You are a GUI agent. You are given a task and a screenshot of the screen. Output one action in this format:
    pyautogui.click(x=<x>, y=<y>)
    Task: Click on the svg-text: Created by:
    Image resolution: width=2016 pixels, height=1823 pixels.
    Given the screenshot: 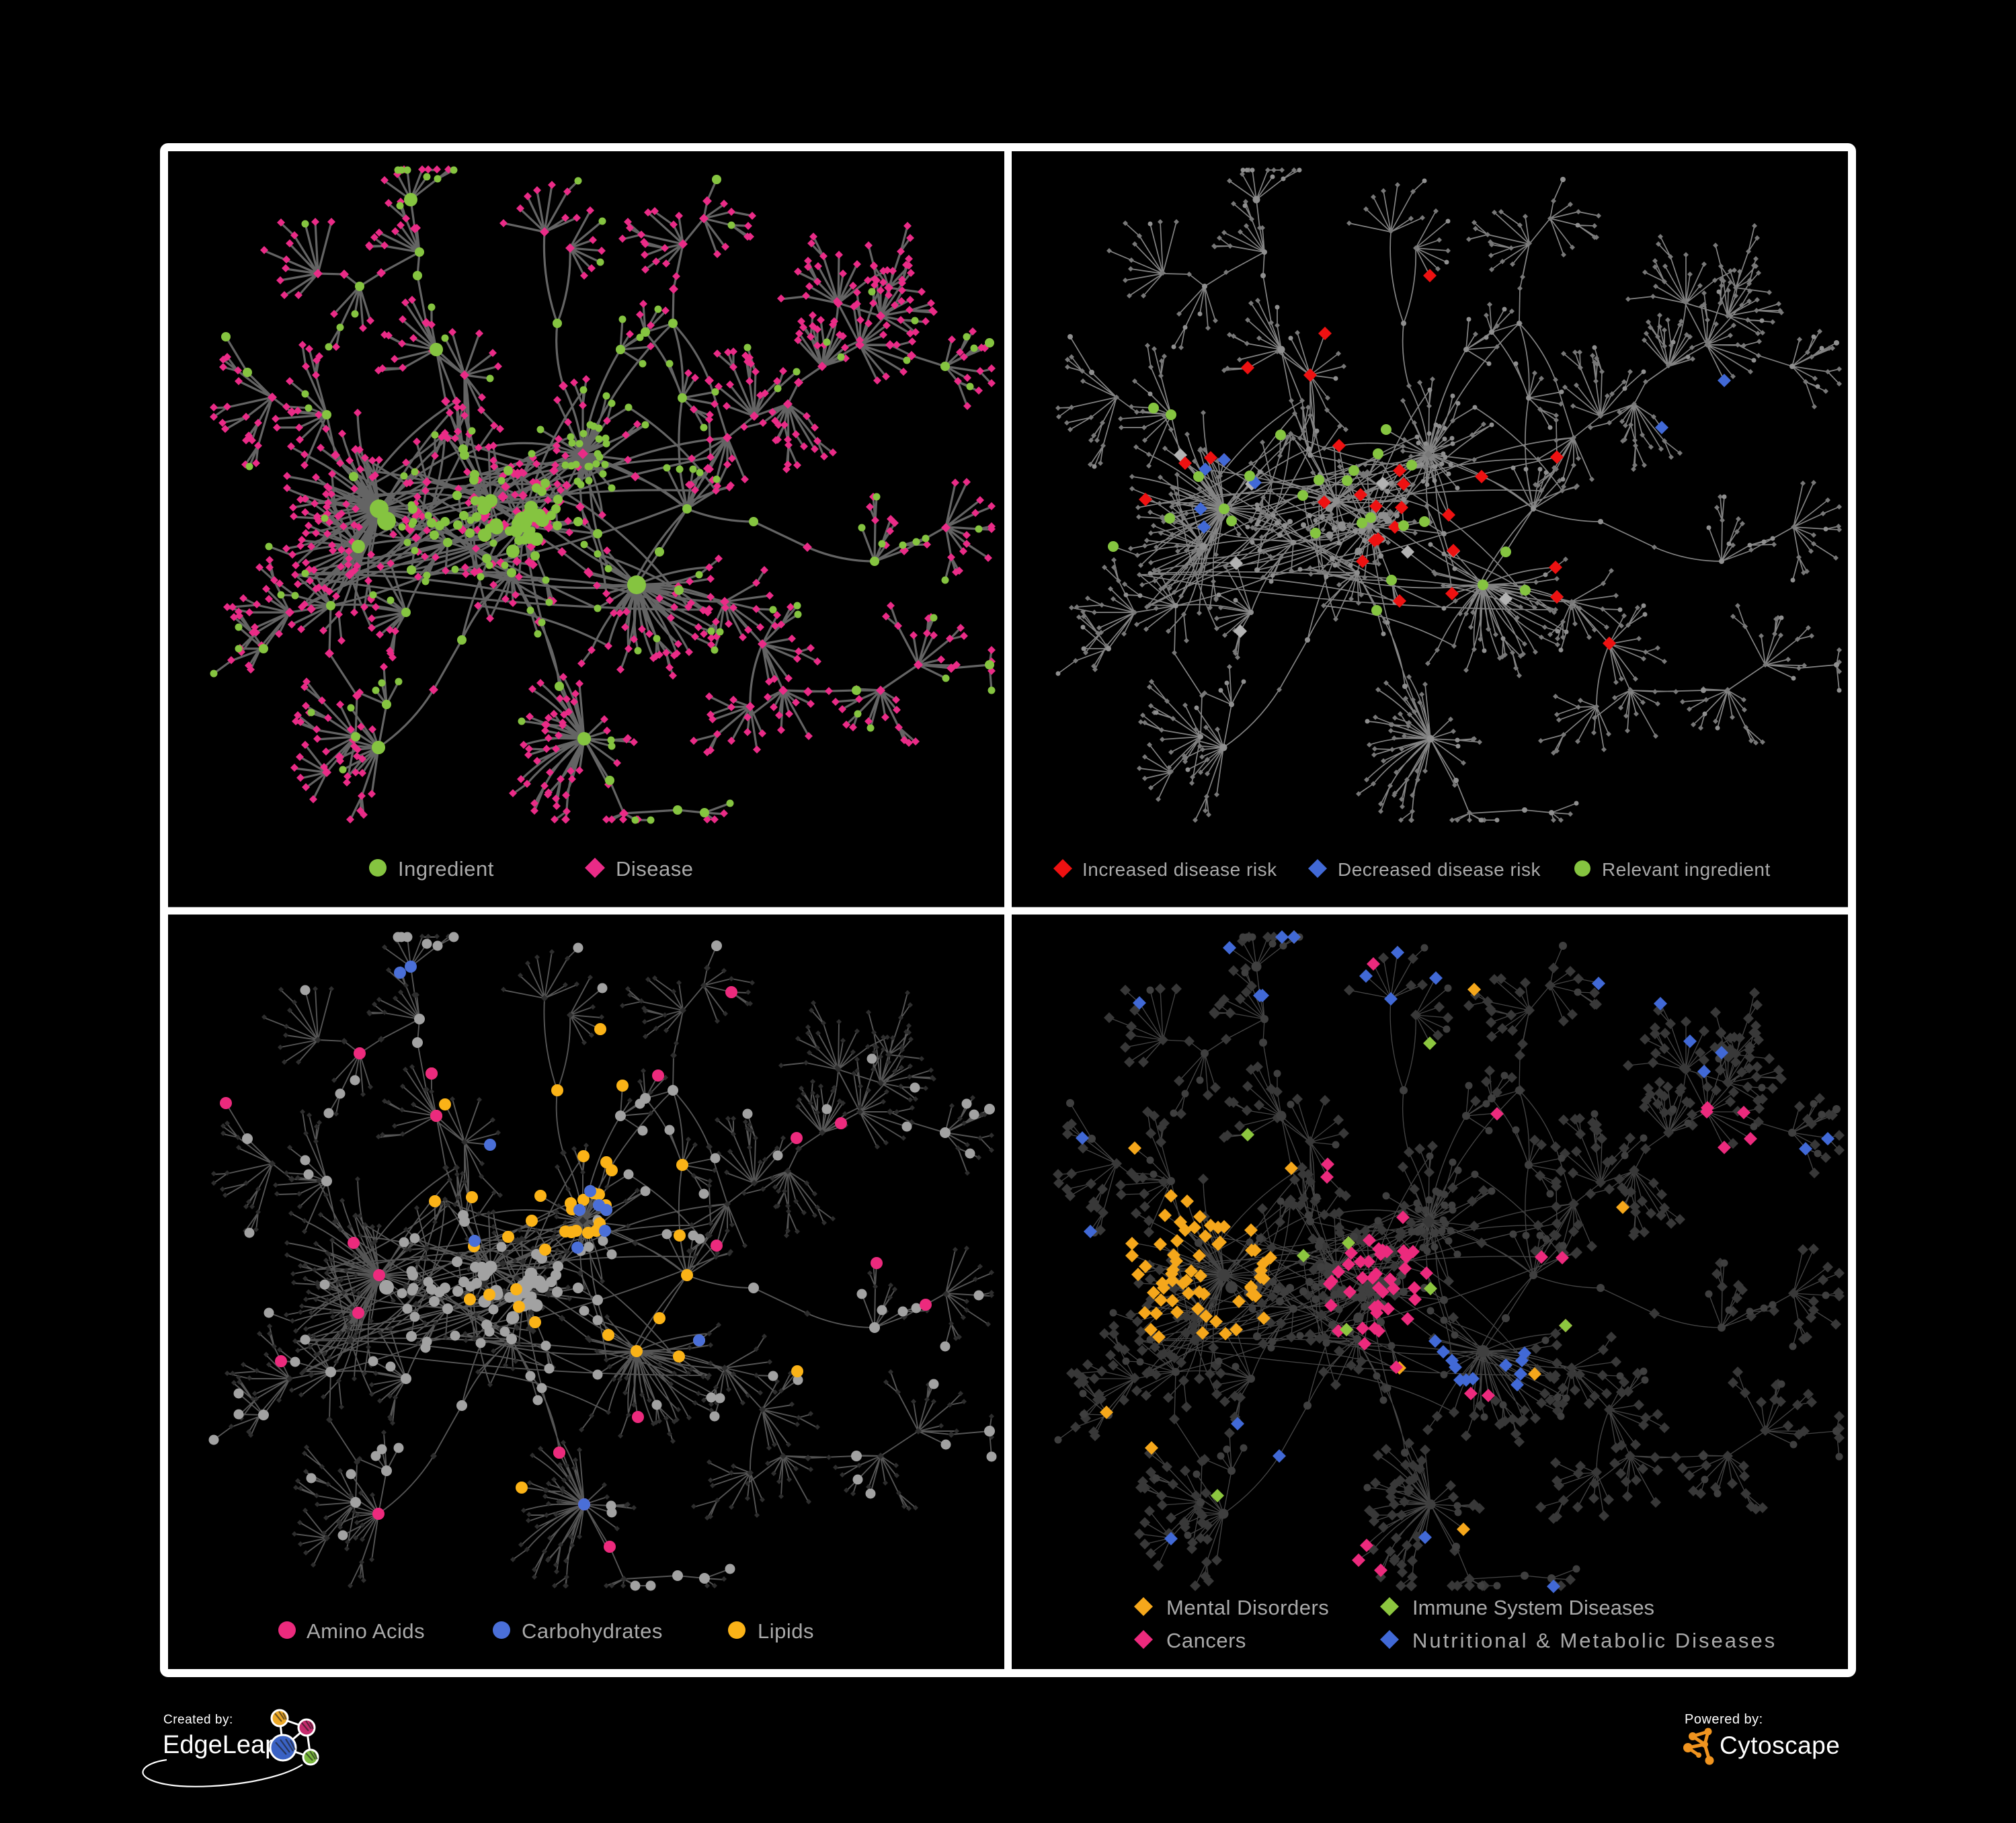 What is the action you would take?
    pyautogui.click(x=198, y=1720)
    